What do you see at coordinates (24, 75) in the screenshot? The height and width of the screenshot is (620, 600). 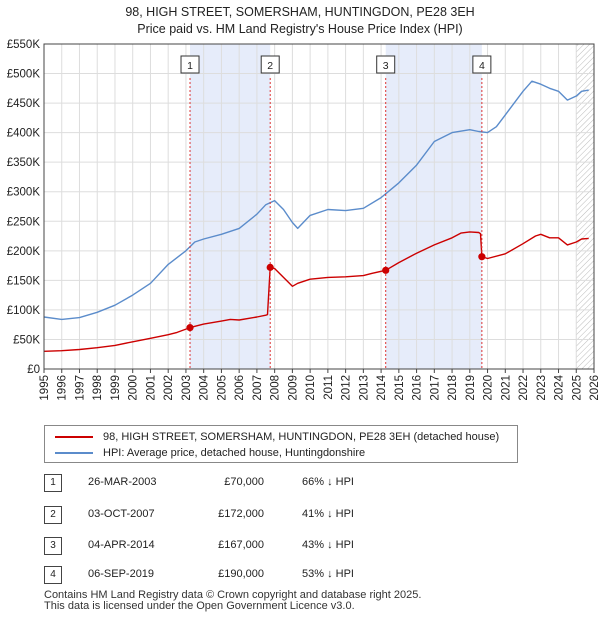 I see `y-tick-label: £500K` at bounding box center [24, 75].